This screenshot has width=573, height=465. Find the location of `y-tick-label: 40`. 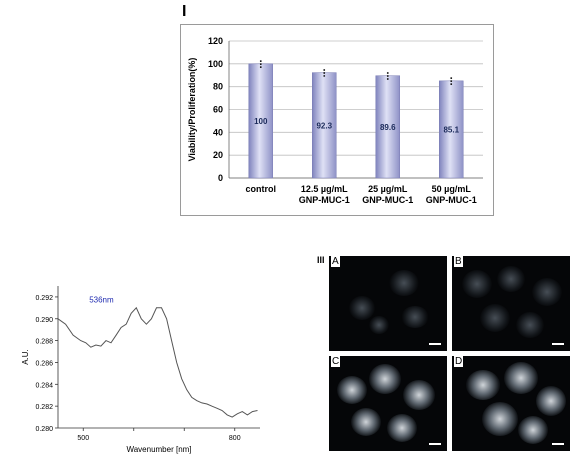

y-tick-label: 40 is located at coordinates (218, 132).